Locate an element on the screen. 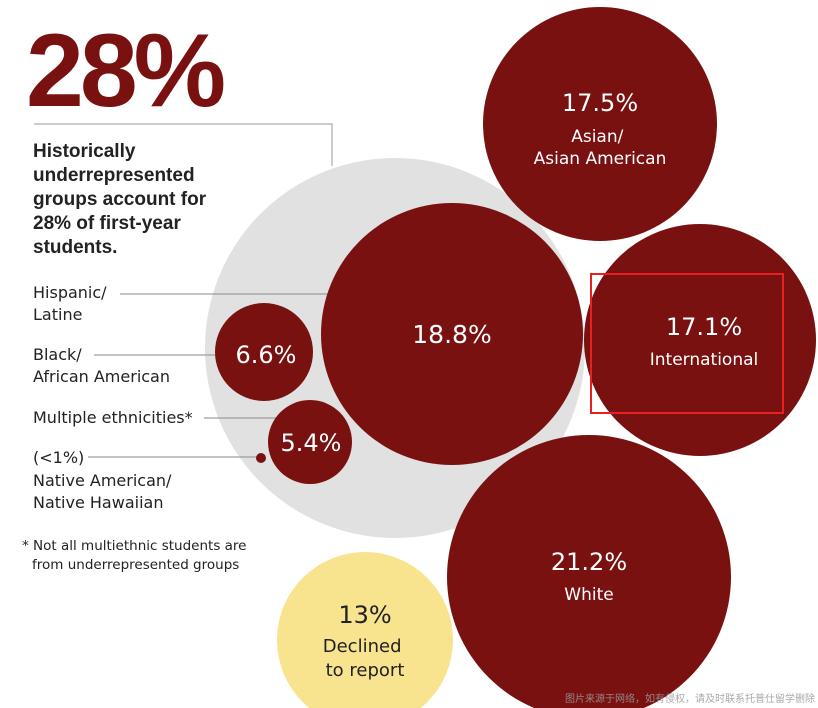 The image size is (818, 708). category-label-line: Declined is located at coordinates (362, 646).